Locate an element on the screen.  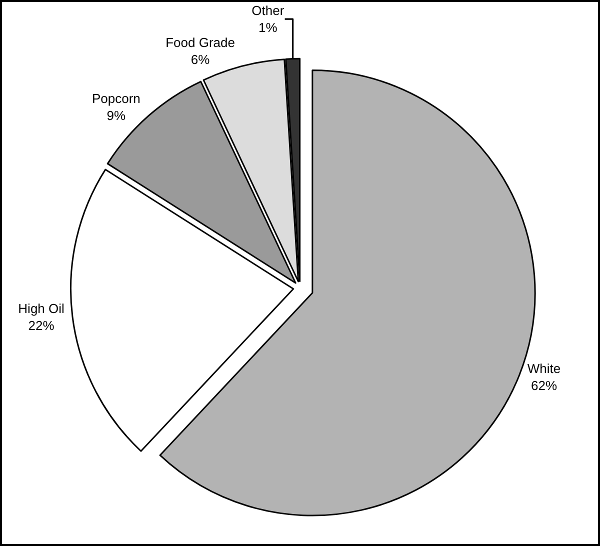
data-label: 62% is located at coordinates (544, 385).